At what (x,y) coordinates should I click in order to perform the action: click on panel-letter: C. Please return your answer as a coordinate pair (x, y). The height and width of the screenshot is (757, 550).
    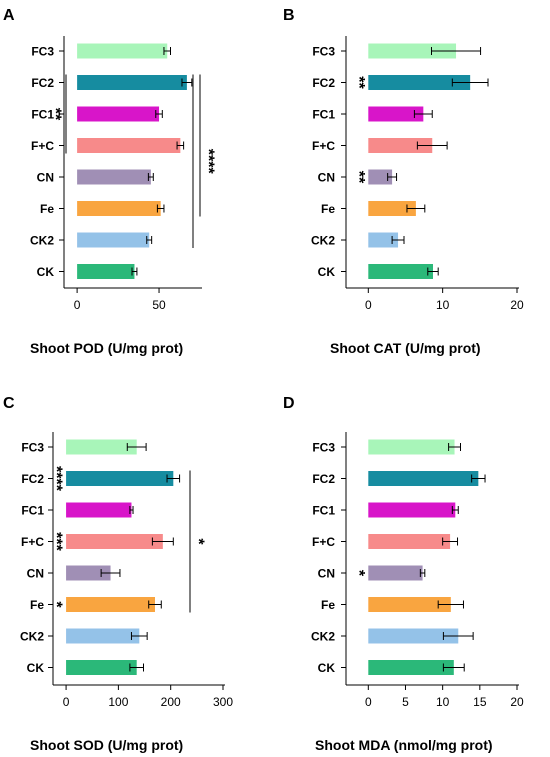
    Looking at the image, I should click on (9, 403).